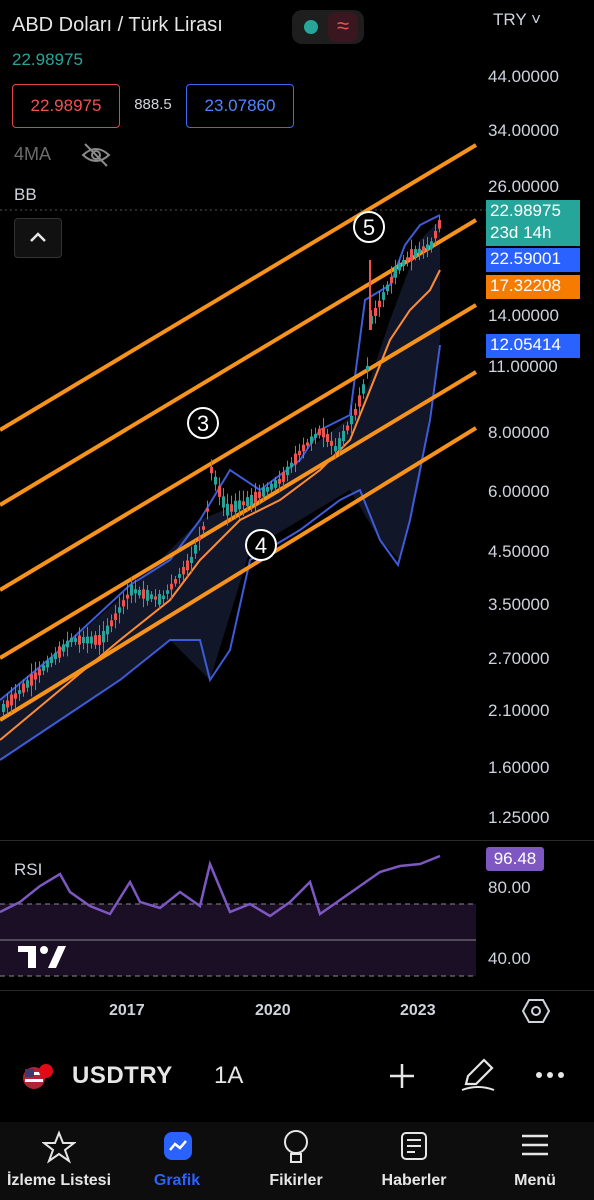 The width and height of the screenshot is (594, 1200). I want to click on market-status-toggle: ≈, so click(328, 27).